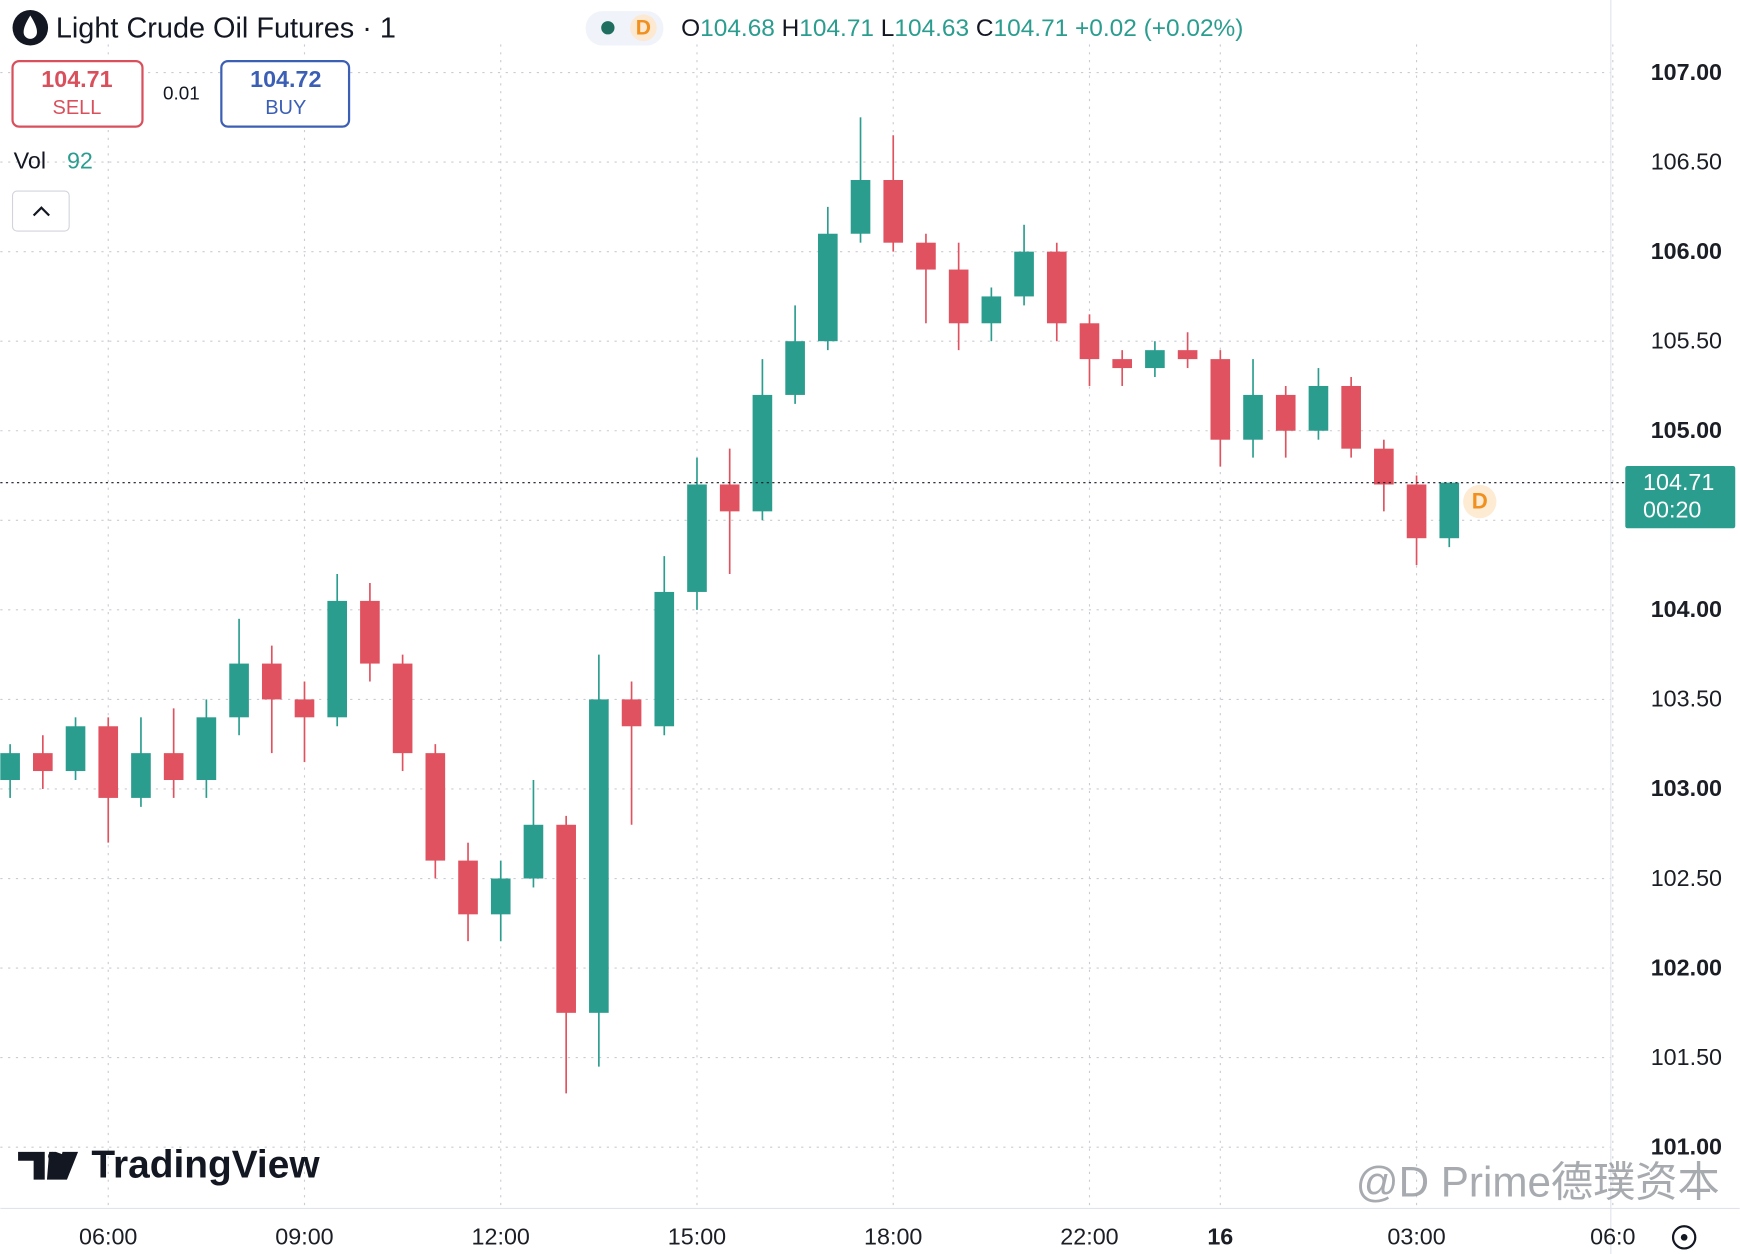 This screenshot has height=1254, width=1740. What do you see at coordinates (1686, 967) in the screenshot?
I see `y-tick-label: 102.00` at bounding box center [1686, 967].